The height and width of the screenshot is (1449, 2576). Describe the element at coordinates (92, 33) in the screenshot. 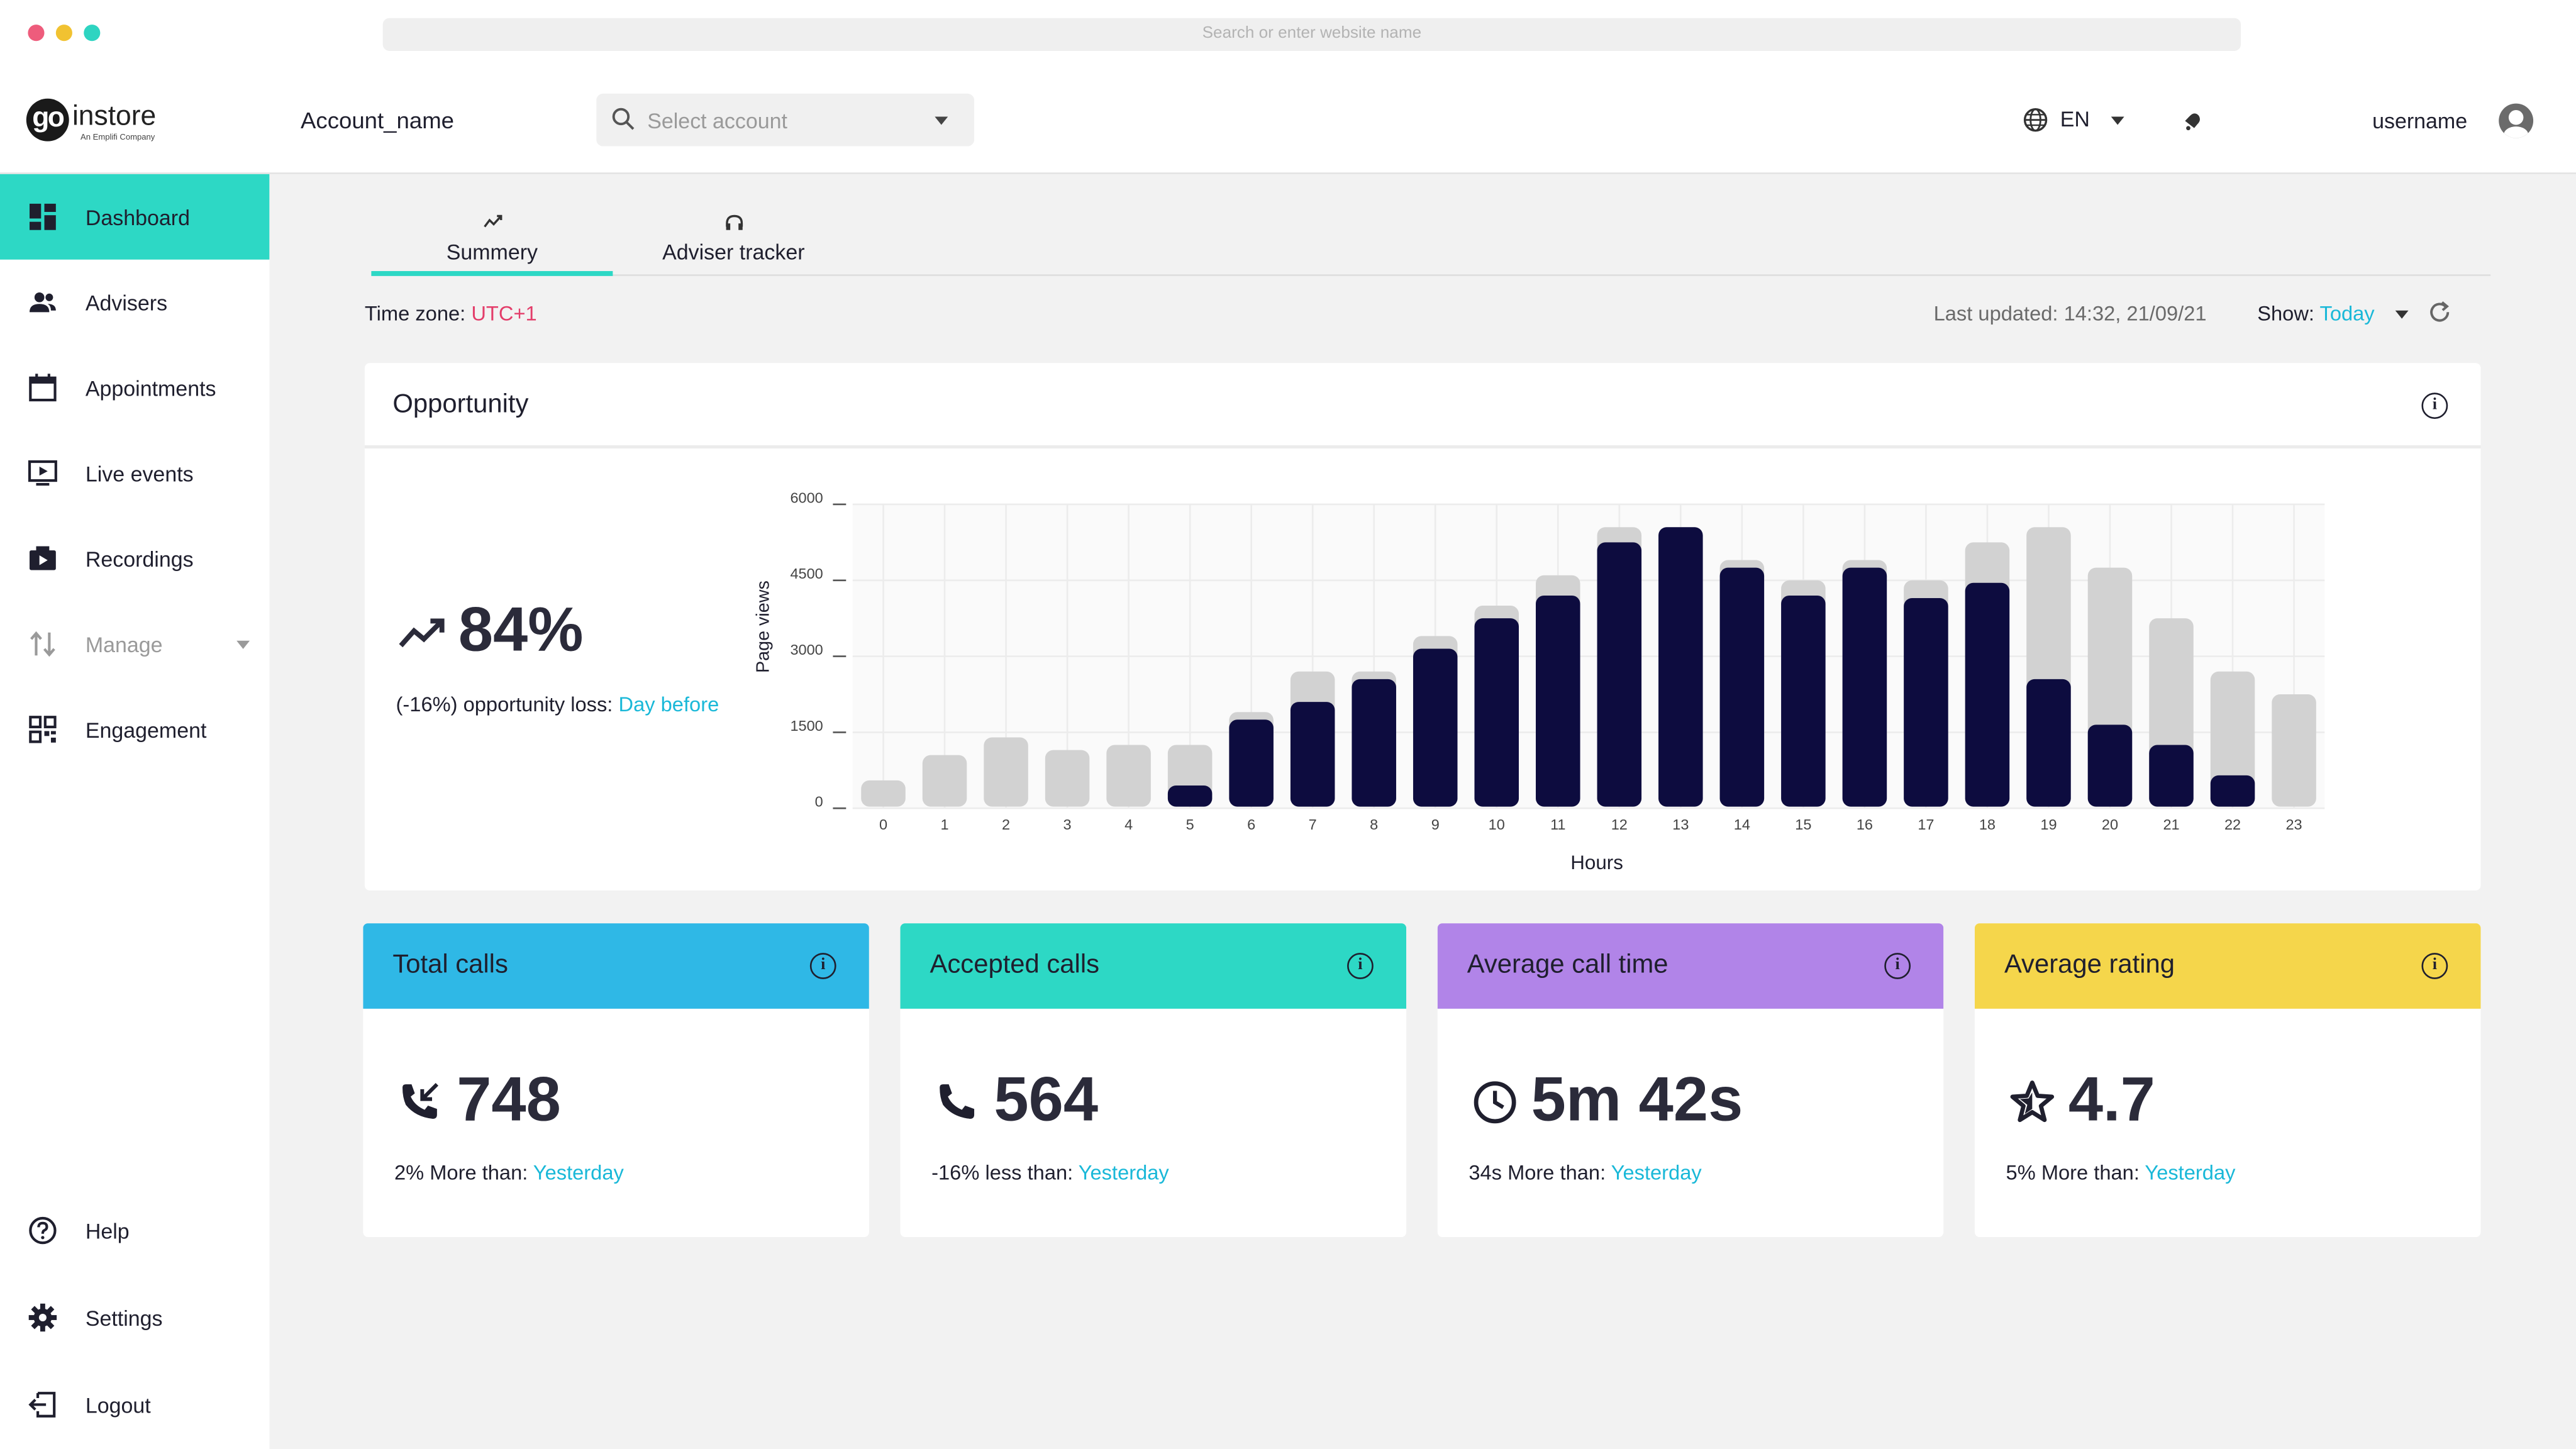

I see `maximize-window-button` at that location.